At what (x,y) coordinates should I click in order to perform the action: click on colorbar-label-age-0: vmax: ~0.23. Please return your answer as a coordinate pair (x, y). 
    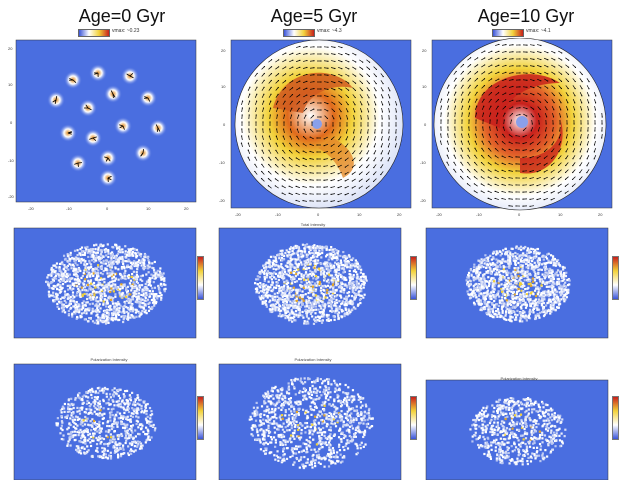
    Looking at the image, I should click on (126, 31).